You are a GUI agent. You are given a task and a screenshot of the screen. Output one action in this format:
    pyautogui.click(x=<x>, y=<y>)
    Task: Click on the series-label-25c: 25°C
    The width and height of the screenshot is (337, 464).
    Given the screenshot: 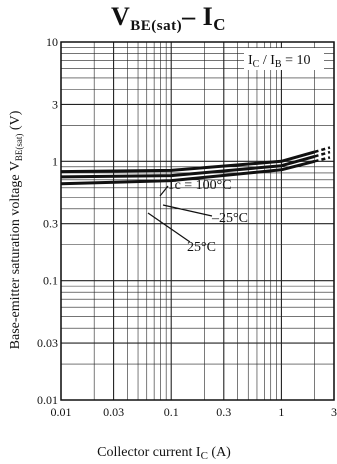 What is the action you would take?
    pyautogui.click(x=201, y=247)
    